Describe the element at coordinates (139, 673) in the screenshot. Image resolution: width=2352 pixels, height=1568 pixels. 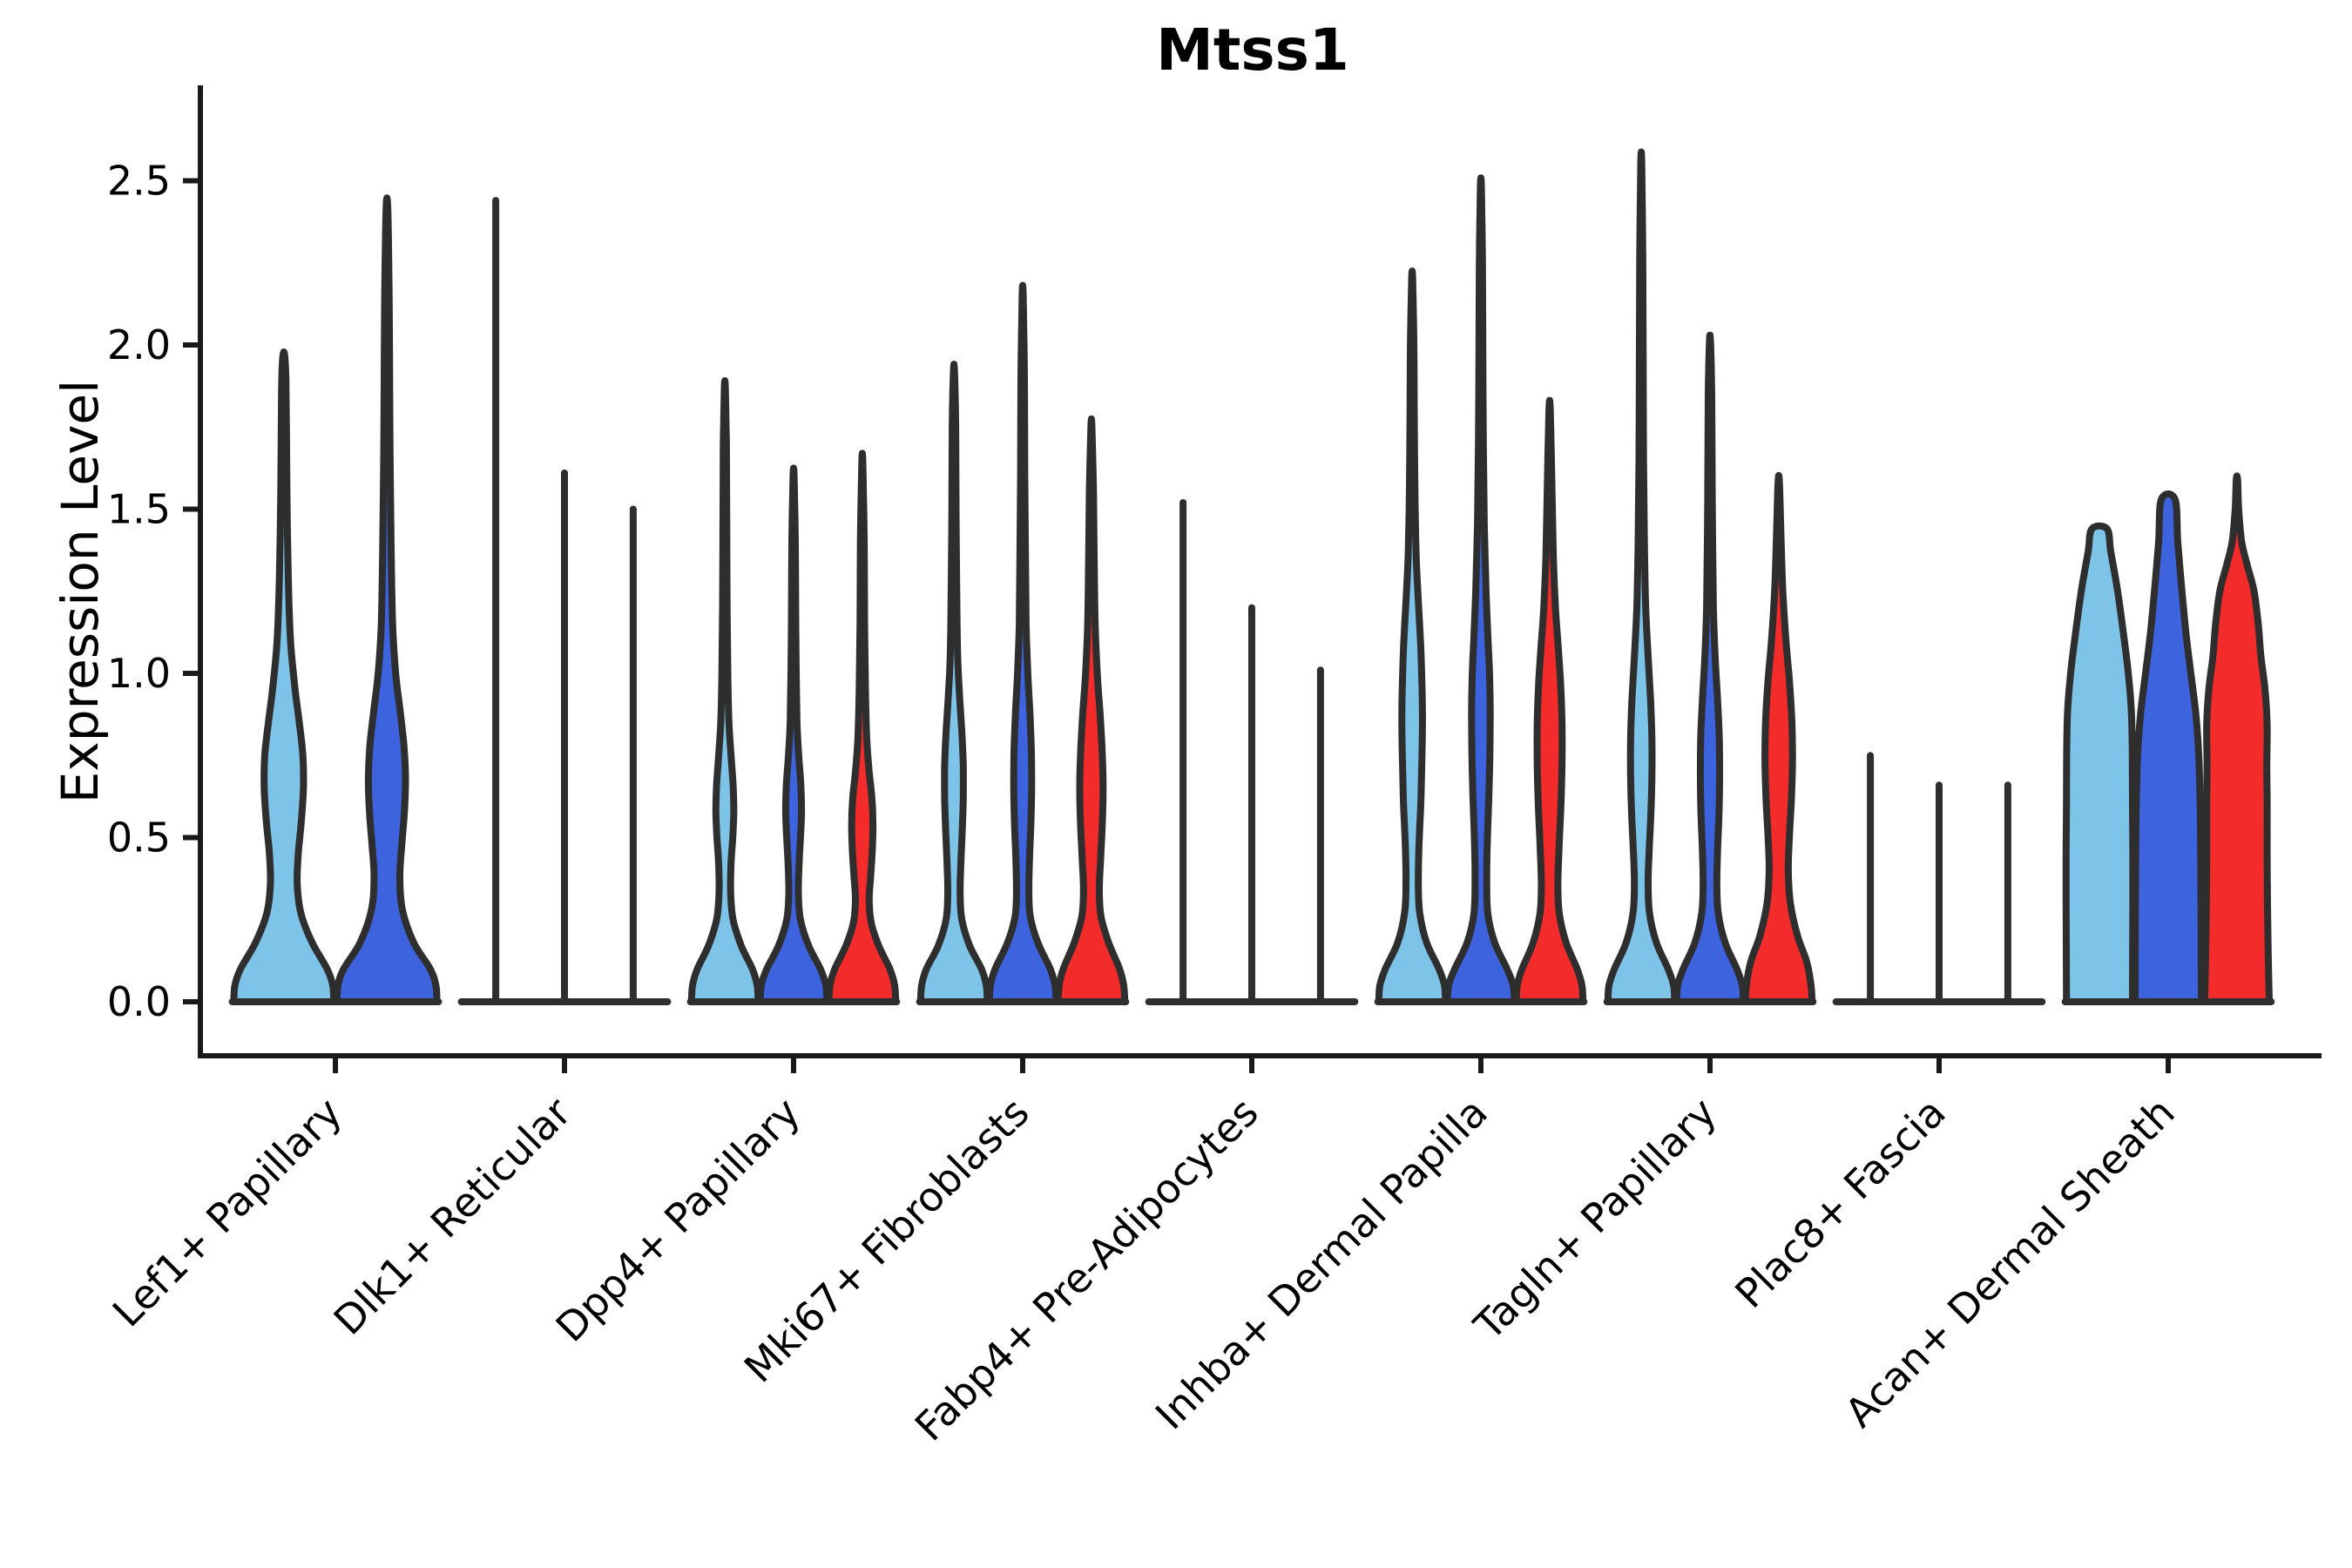
I see `y-tick-label: 1.0` at that location.